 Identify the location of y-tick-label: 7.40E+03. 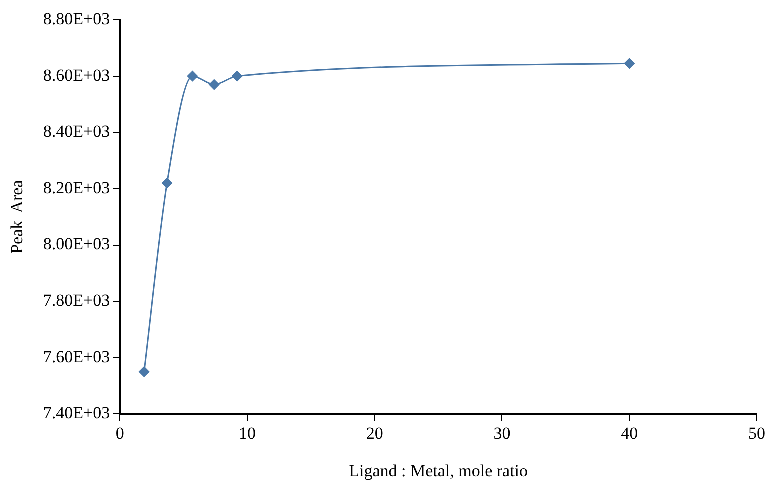
(76, 413).